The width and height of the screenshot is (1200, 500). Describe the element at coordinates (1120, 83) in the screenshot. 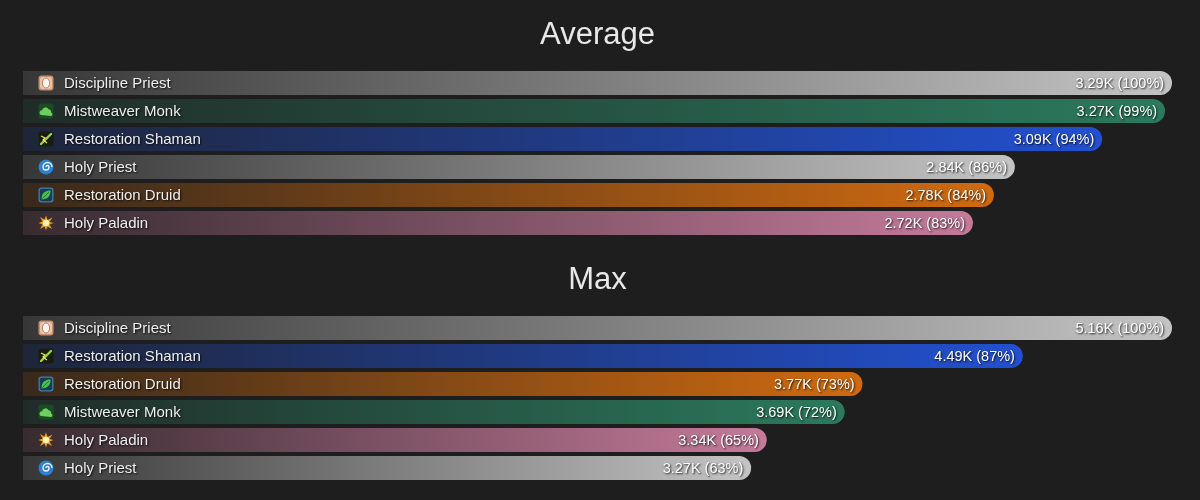

I see `data-label: 3.29K (100%)` at that location.